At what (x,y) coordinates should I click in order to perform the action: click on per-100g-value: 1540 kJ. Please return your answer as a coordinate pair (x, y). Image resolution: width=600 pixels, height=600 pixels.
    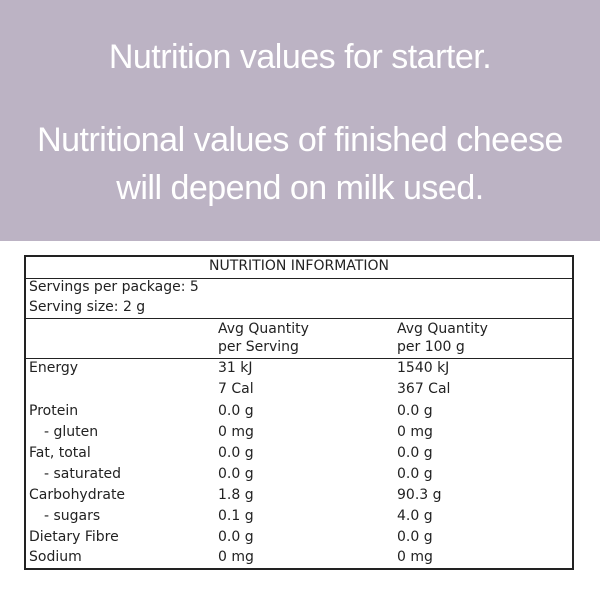
    Looking at the image, I should click on (423, 368).